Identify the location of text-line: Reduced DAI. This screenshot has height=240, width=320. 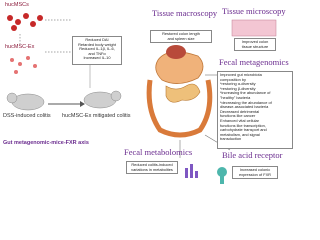
(97, 39).